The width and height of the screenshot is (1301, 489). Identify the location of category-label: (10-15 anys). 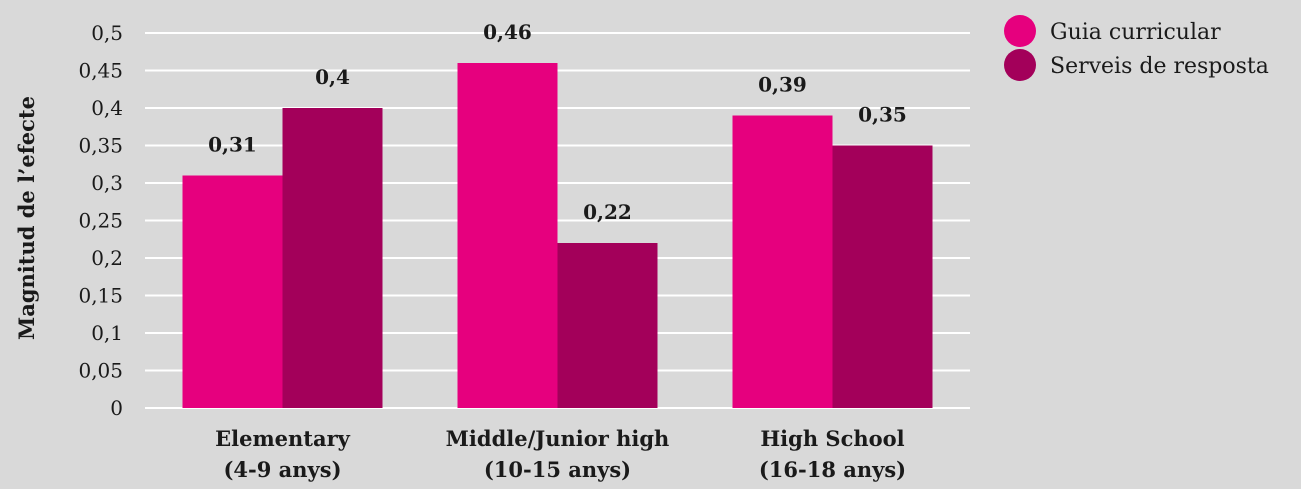
(557, 469).